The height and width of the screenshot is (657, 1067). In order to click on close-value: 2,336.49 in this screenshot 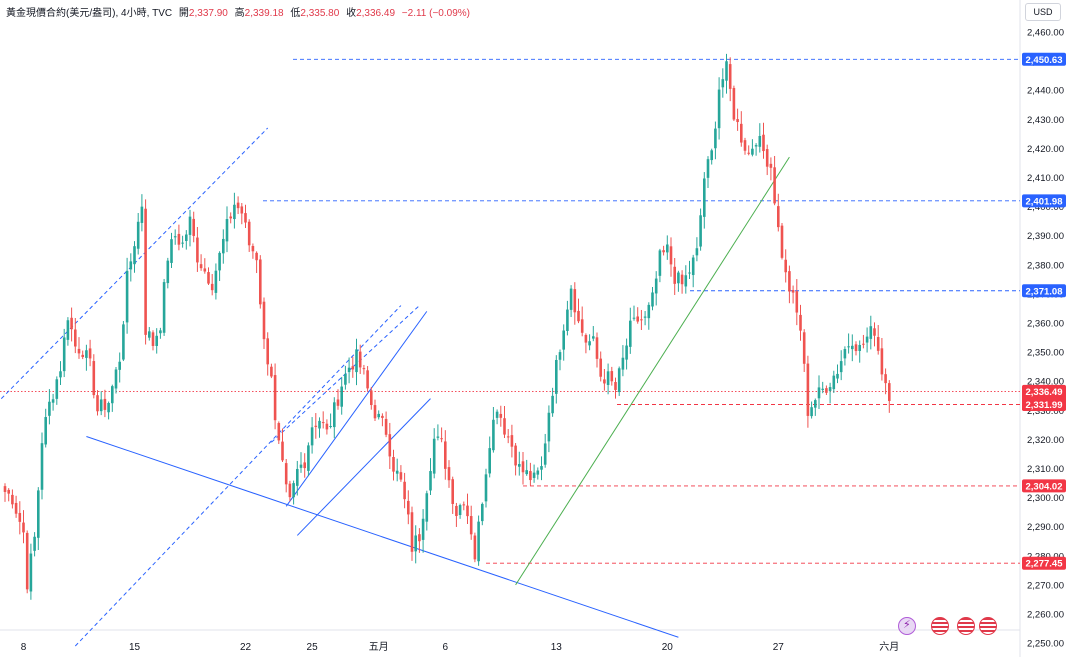, I will do `click(376, 13)`.